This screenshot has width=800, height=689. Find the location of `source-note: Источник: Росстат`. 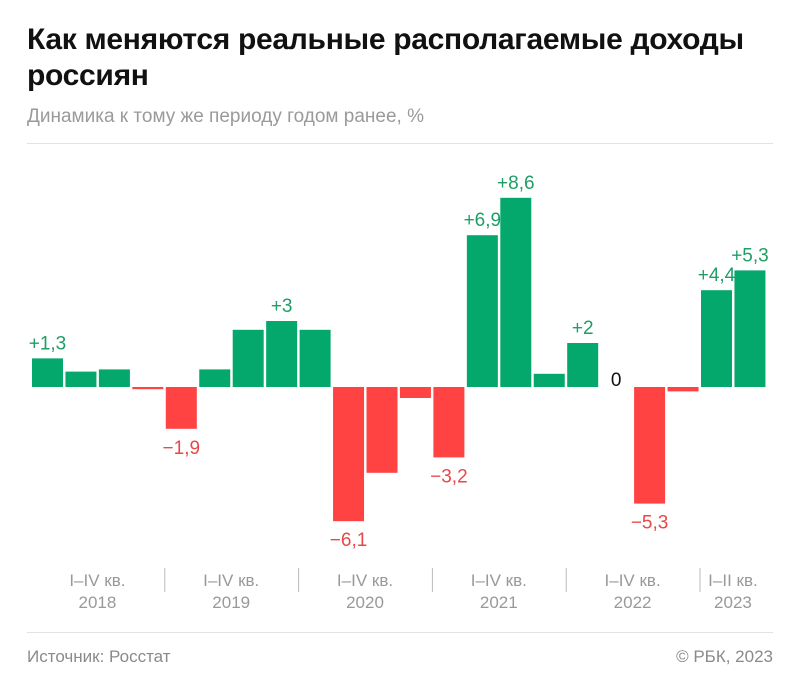

source-note: Источник: Росстат is located at coordinates (99, 656).